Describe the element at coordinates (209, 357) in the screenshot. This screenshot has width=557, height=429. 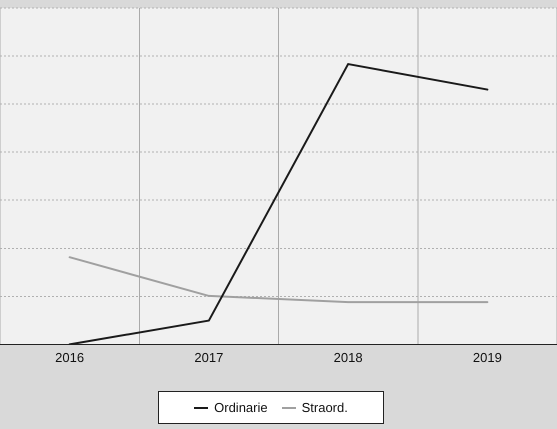
I see `x-tick-label: 2017` at that location.